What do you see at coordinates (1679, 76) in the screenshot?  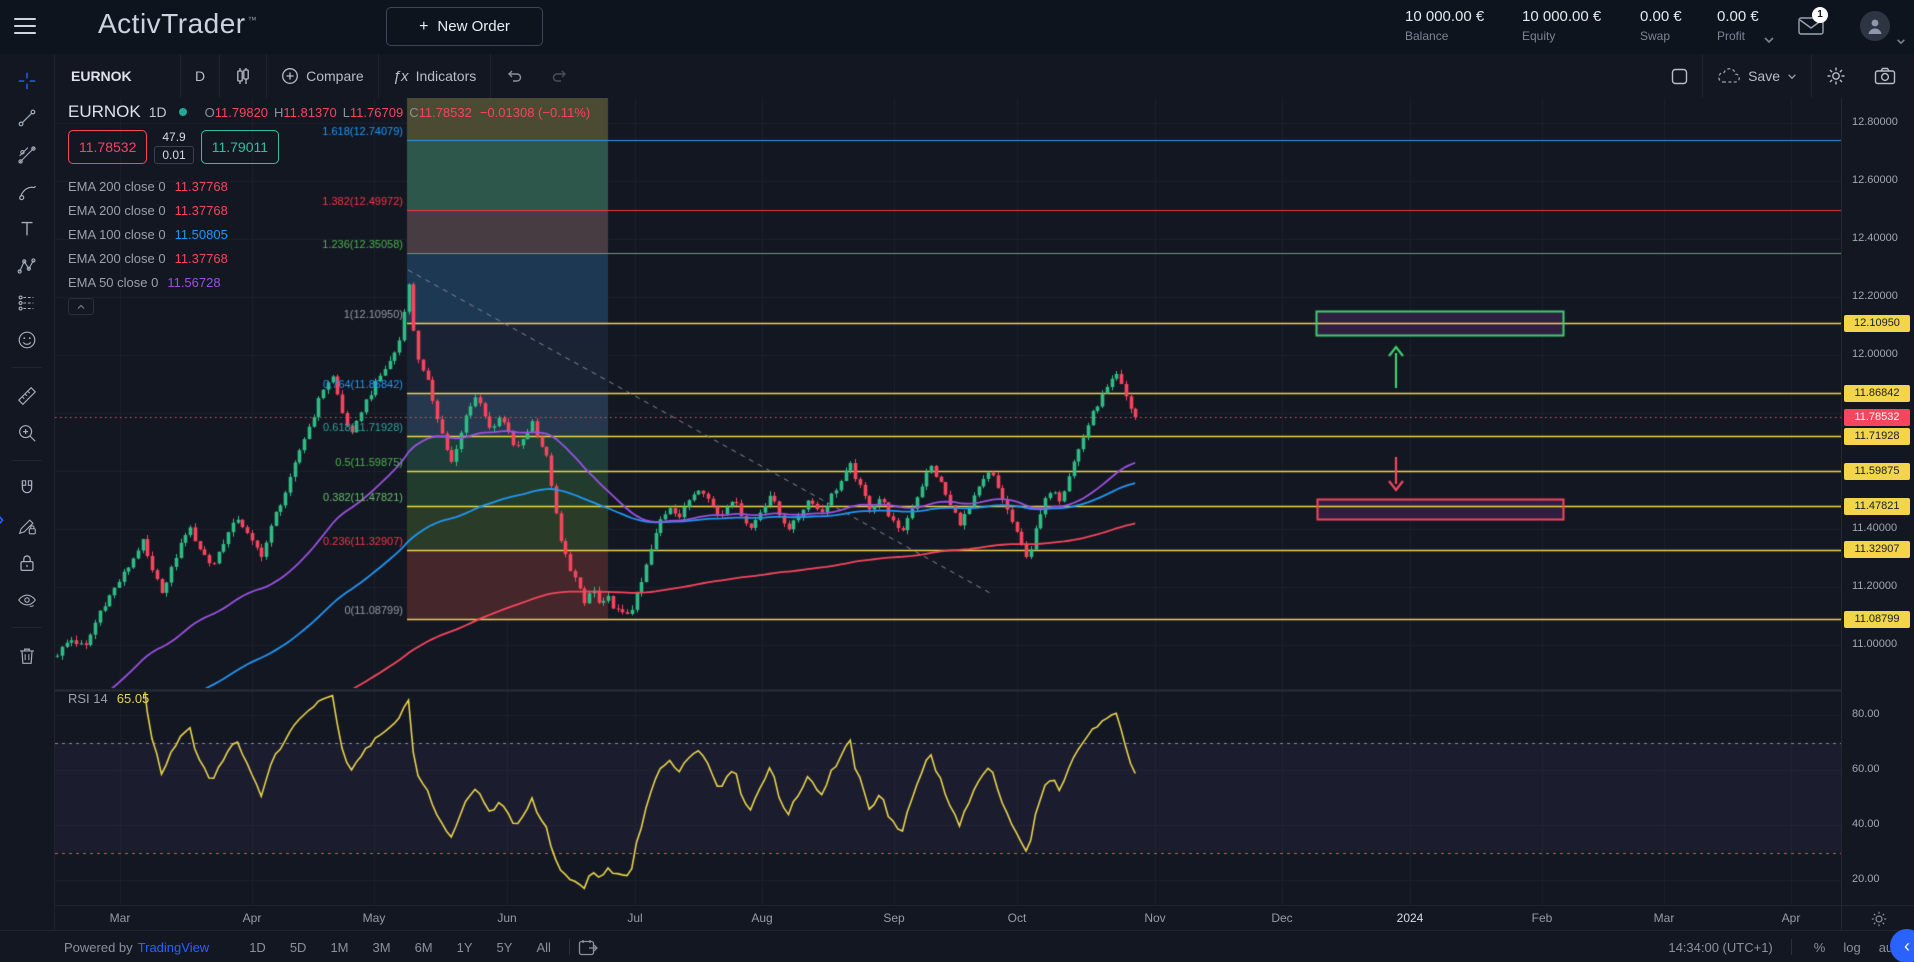 I see `layout-button` at bounding box center [1679, 76].